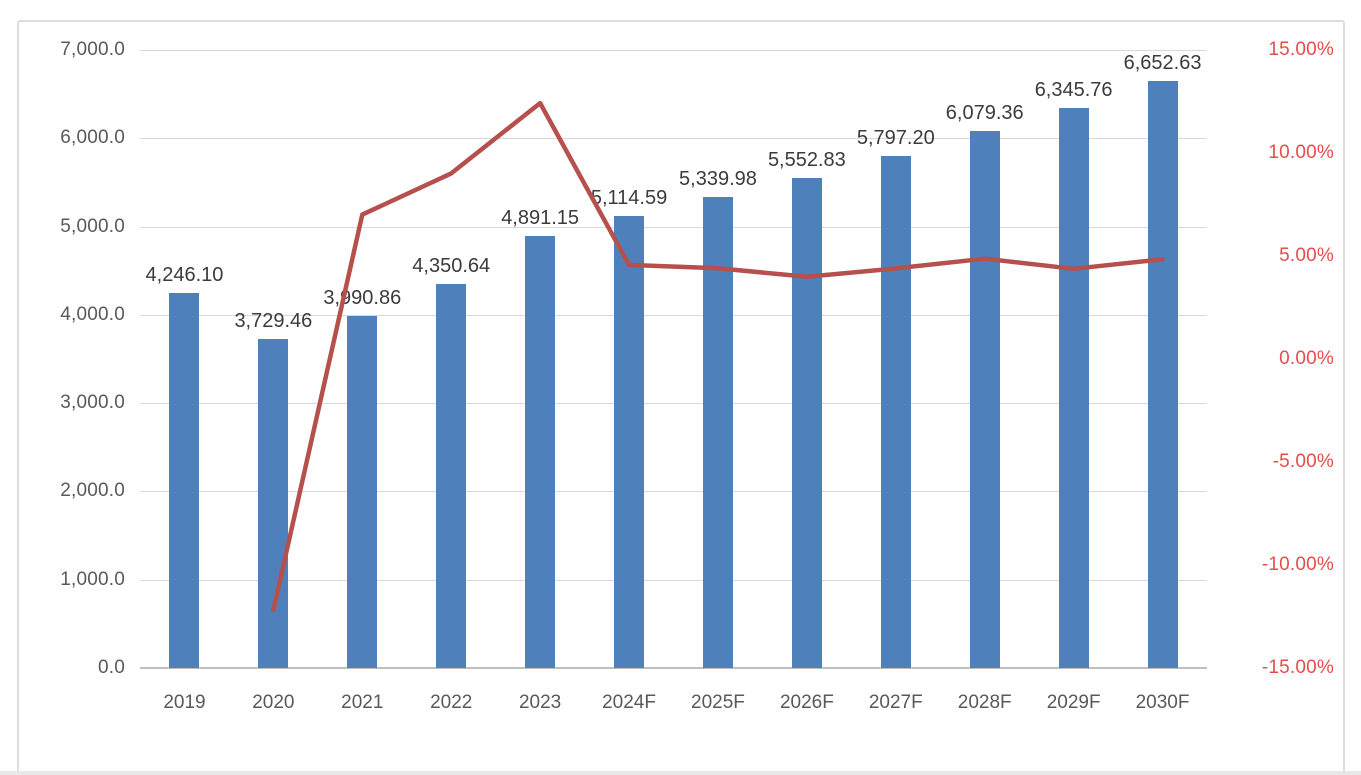  Describe the element at coordinates (92, 138) in the screenshot. I see `left-axis-tick: 6,000.0` at that location.